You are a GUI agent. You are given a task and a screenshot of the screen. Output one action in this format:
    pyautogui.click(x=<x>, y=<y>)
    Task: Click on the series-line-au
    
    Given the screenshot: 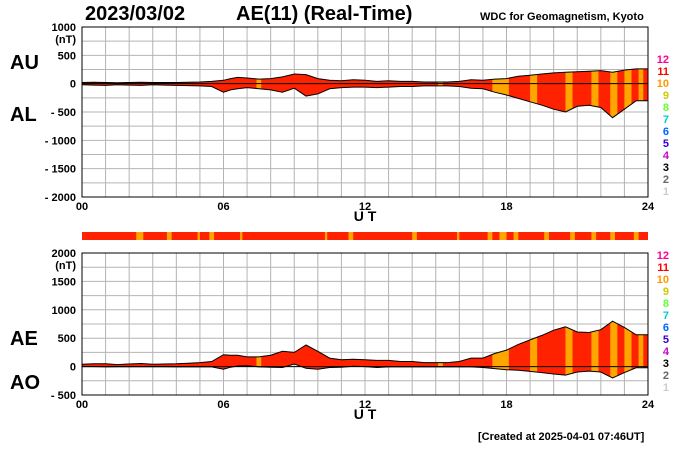 What is the action you would take?
    pyautogui.click(x=364, y=76)
    